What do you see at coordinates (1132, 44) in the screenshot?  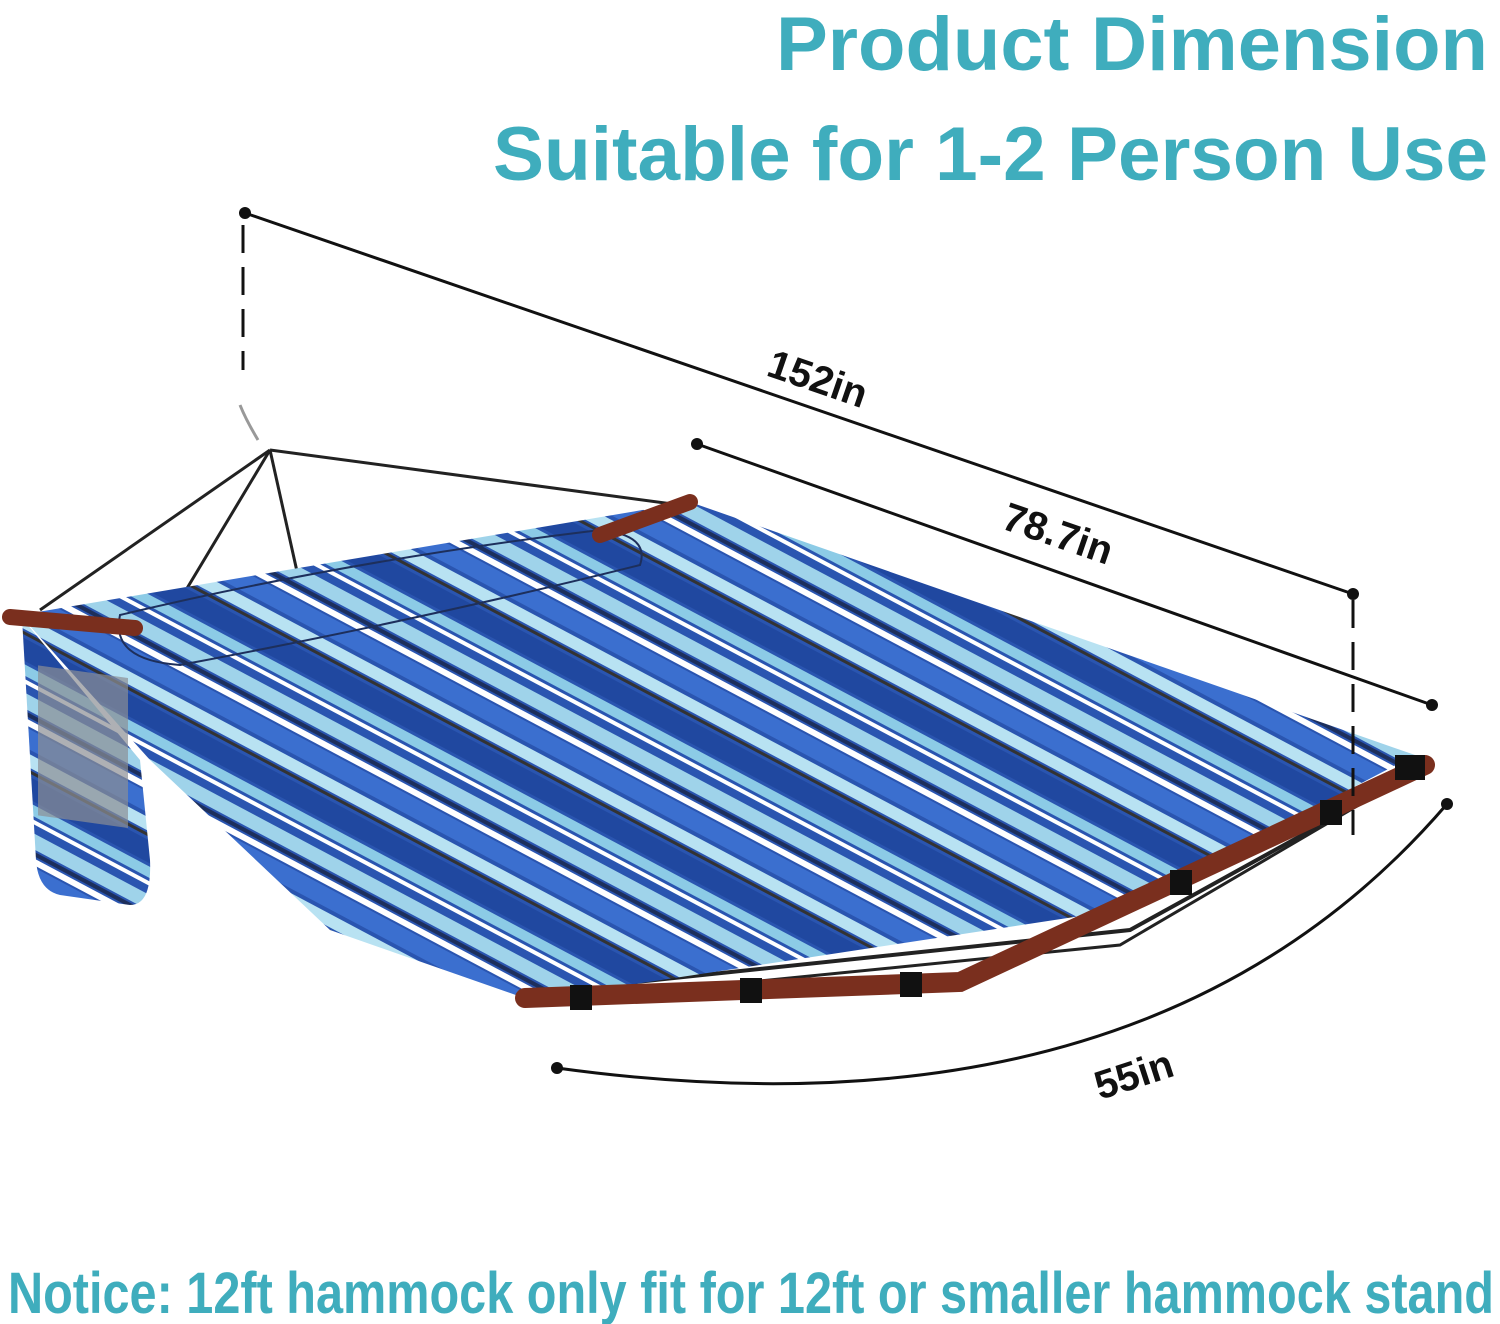 I see `title: Product Dimension` at bounding box center [1132, 44].